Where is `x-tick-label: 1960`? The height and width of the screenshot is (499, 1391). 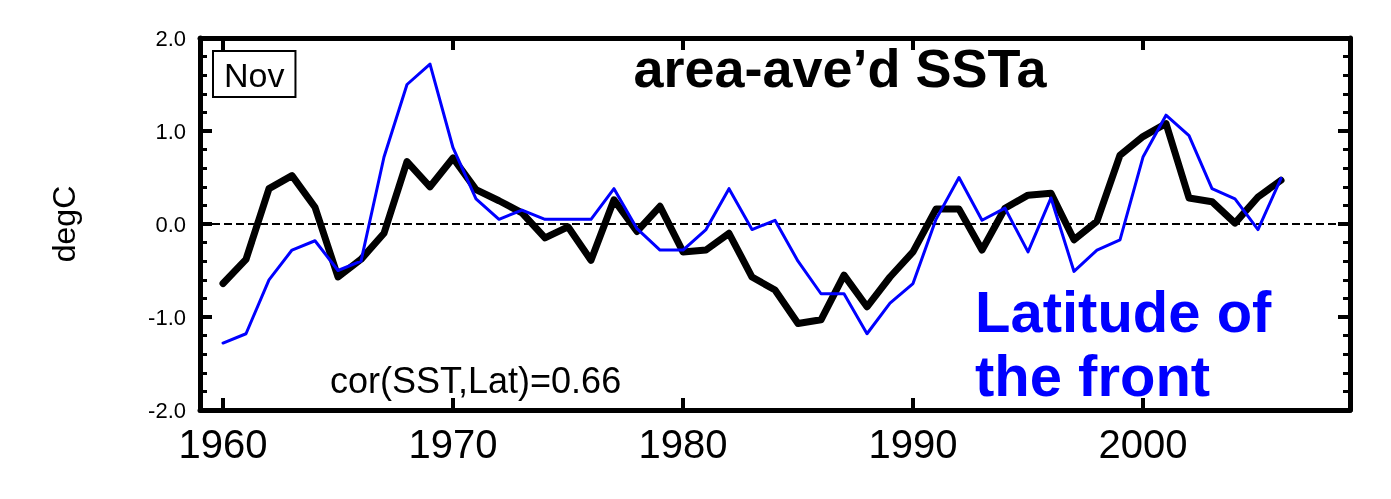 x-tick-label: 1960 is located at coordinates (223, 444).